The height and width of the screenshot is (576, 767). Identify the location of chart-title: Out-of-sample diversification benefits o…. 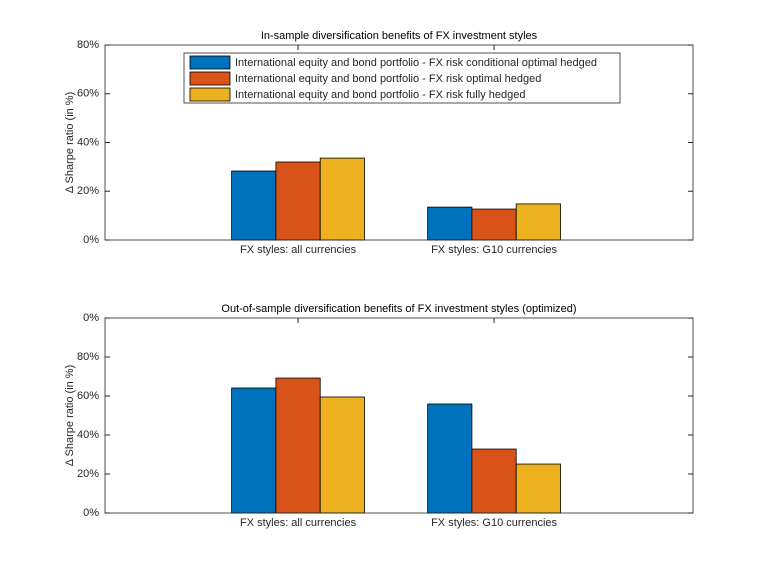
(398, 309).